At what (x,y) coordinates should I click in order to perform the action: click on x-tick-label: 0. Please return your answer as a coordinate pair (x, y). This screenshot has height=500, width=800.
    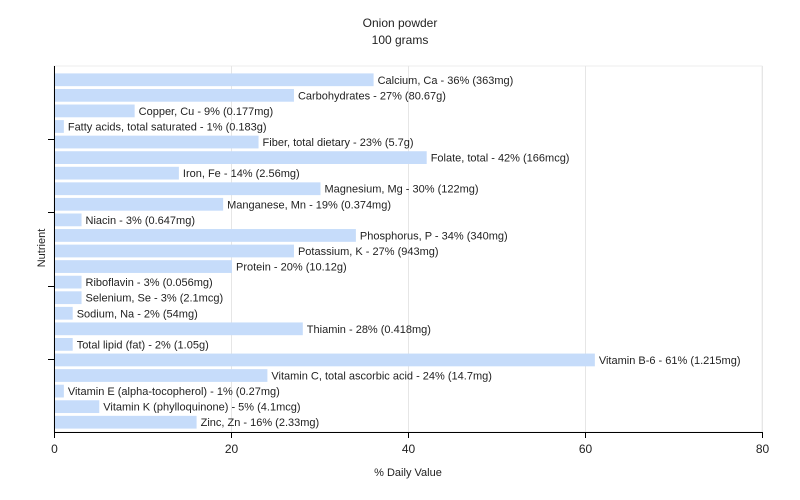
    Looking at the image, I should click on (54, 449).